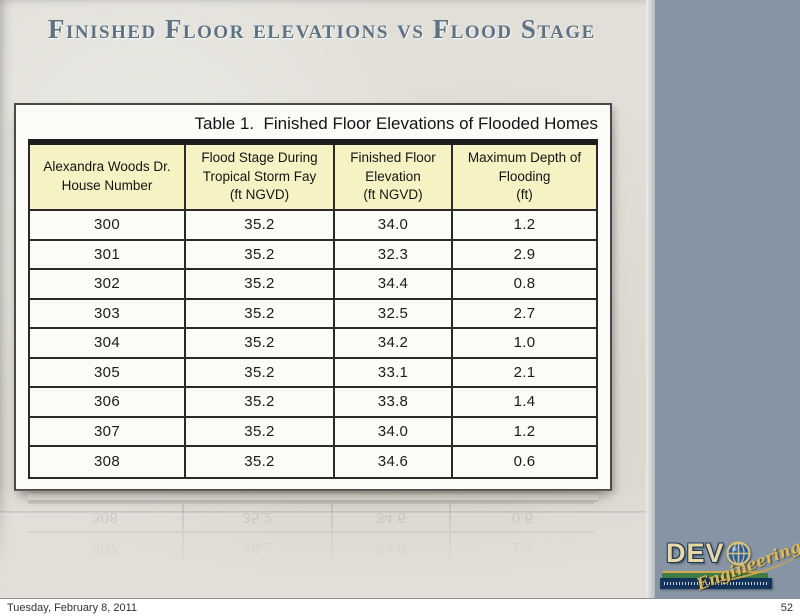 The image size is (800, 616). I want to click on cell: 1.0, so click(524, 344).